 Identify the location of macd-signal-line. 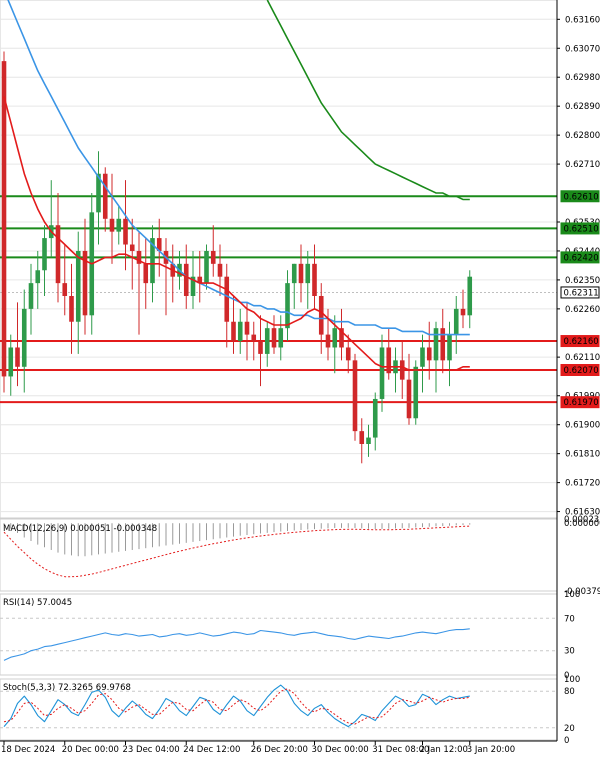
(236, 551).